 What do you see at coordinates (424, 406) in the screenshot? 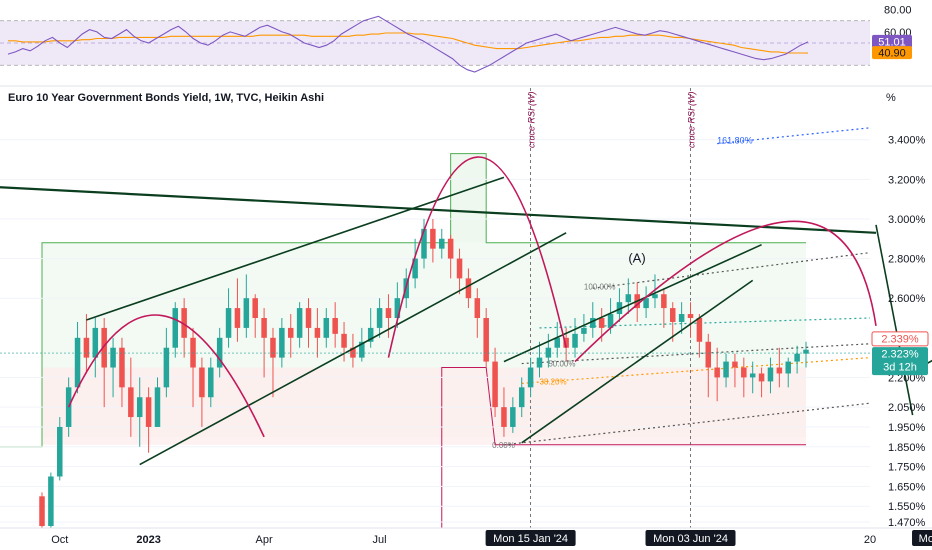
I see `zone-red` at bounding box center [424, 406].